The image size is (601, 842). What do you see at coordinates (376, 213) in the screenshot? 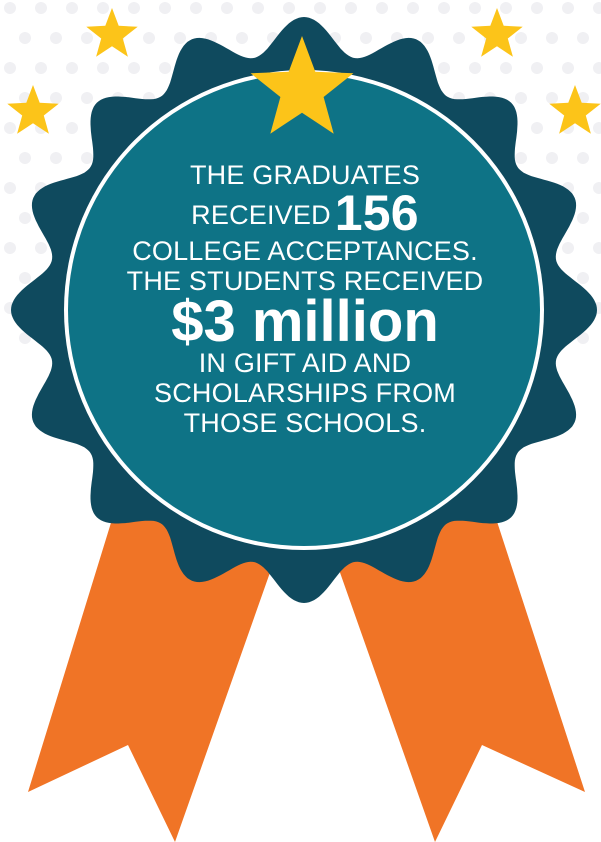
I see `acceptances-count: 156` at bounding box center [376, 213].